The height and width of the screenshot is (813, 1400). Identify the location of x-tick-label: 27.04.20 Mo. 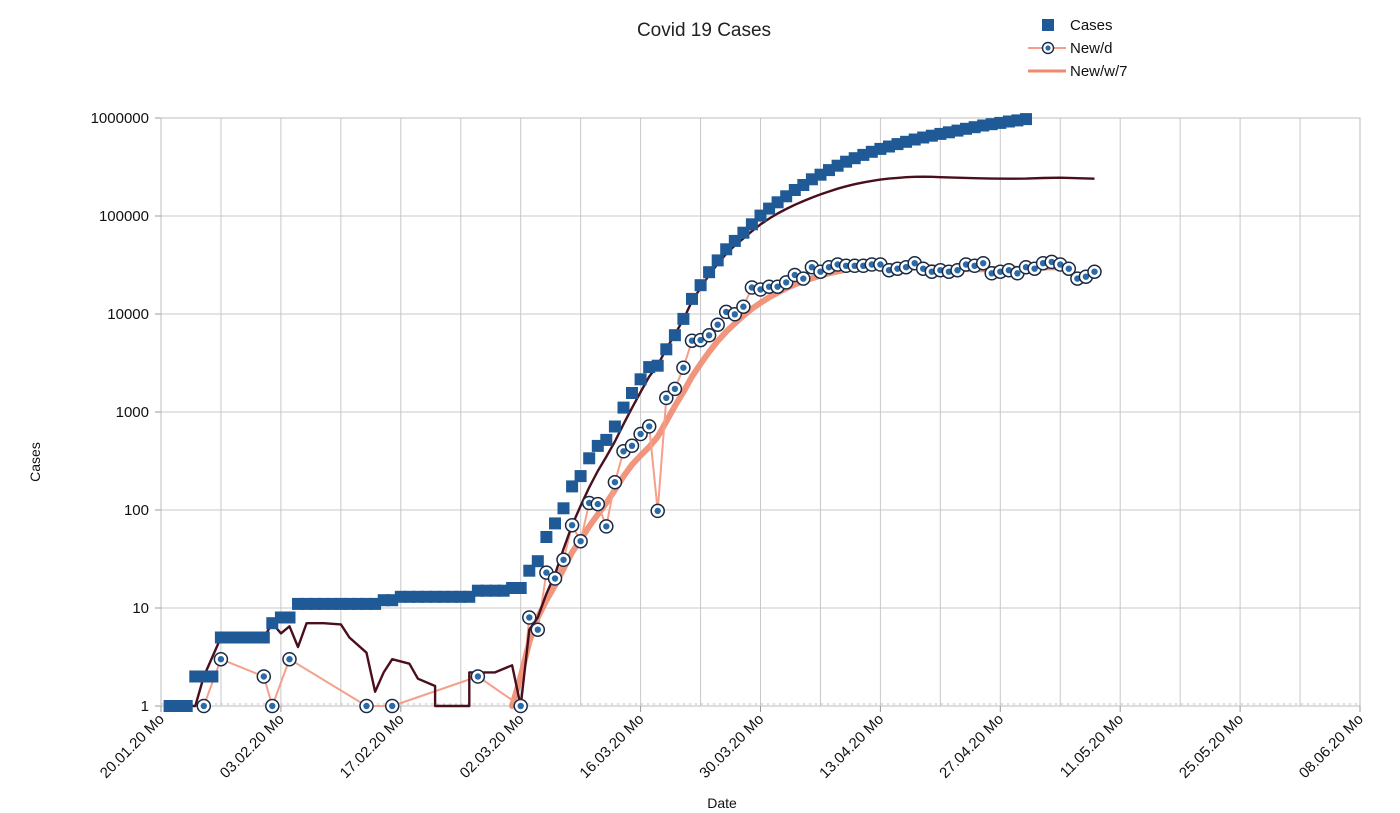
(971, 746).